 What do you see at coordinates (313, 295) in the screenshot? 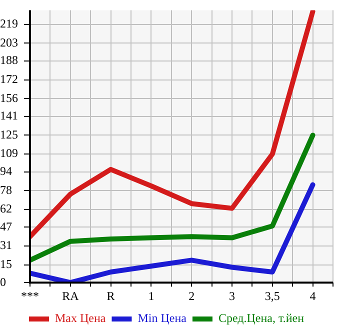
I see `x-tick-label: 4` at bounding box center [313, 295].